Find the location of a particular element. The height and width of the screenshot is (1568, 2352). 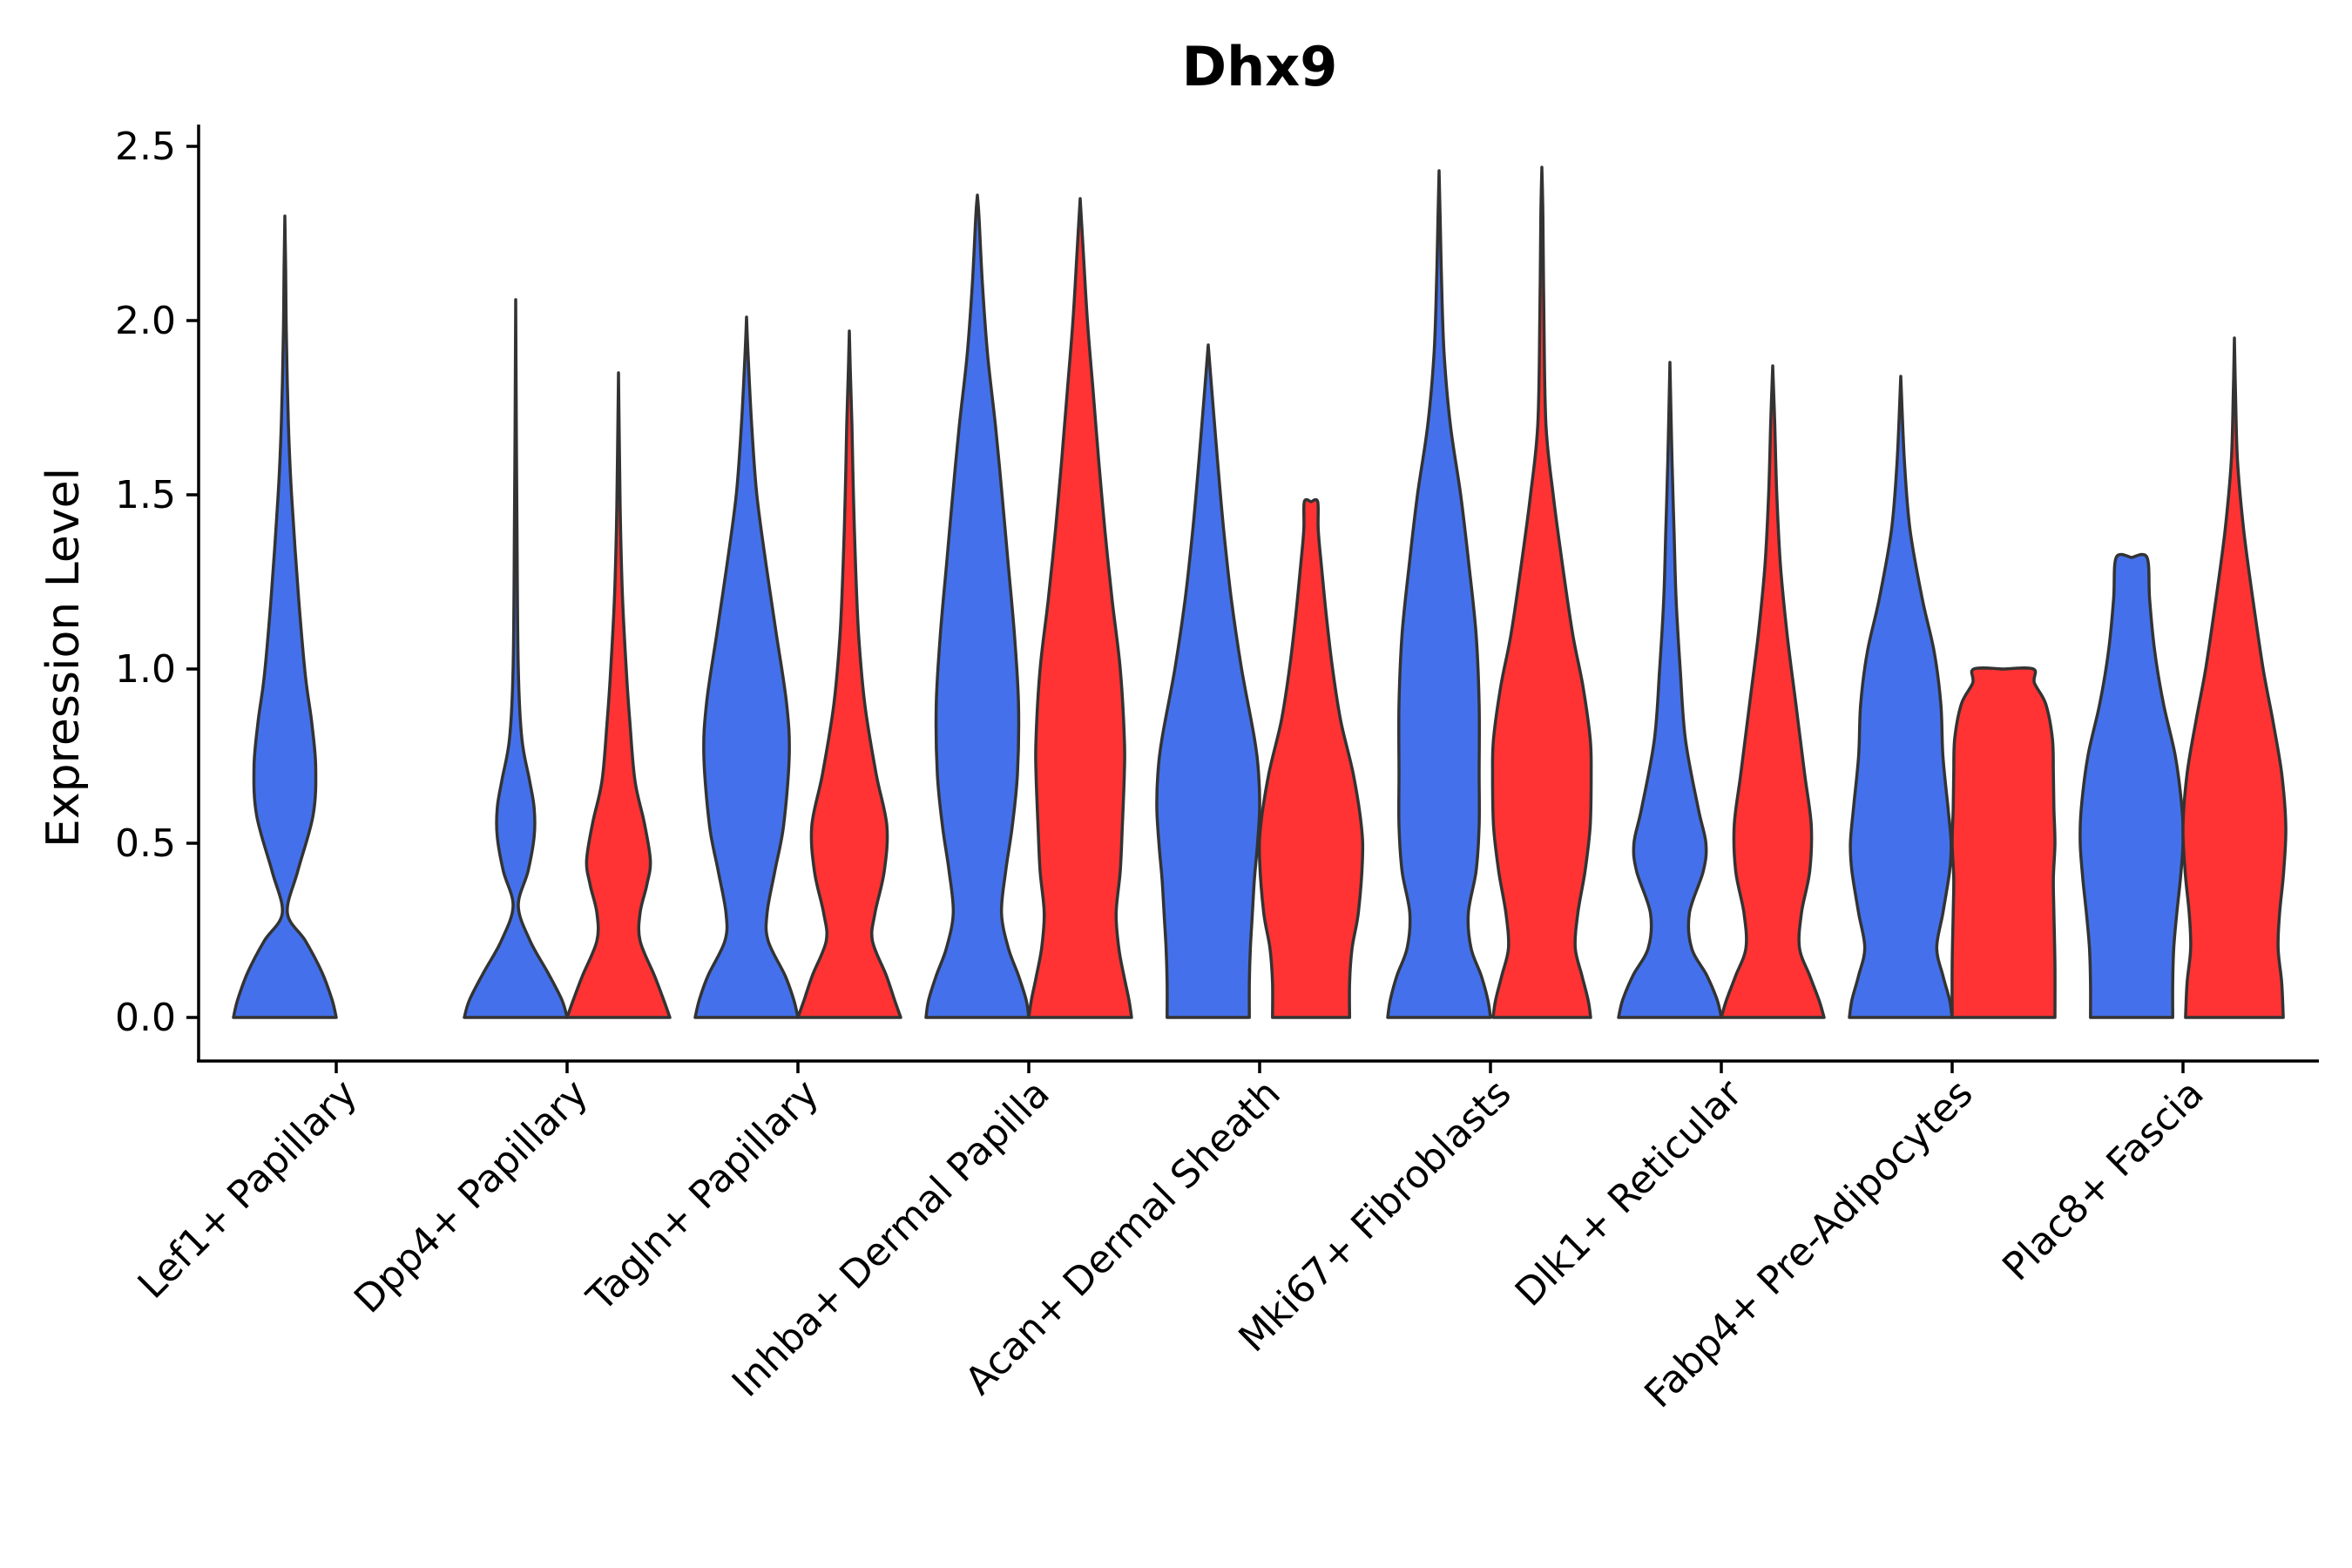

chart-title: Dhx9 is located at coordinates (1260, 66).